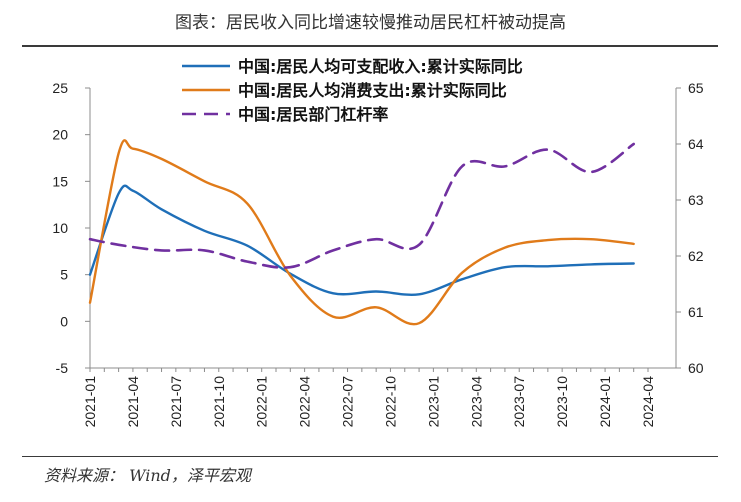  Describe the element at coordinates (219, 402) in the screenshot. I see `x-tick-label: 2021-10` at that location.